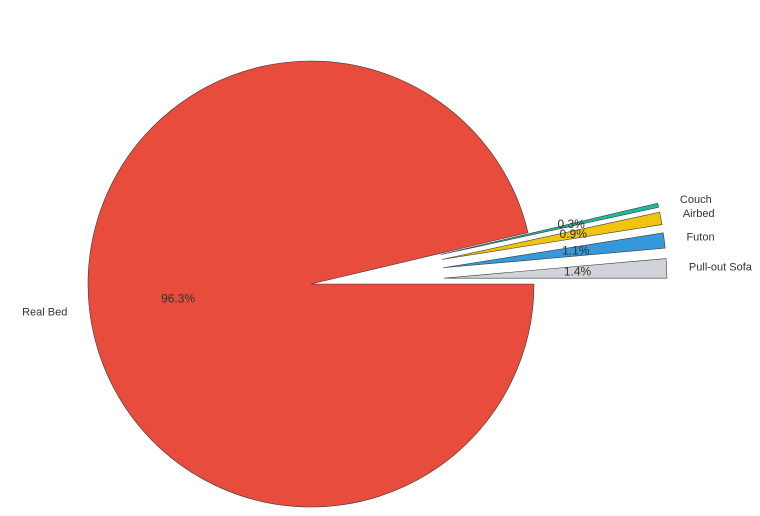  I want to click on category-label-real-bed: Real Bed, so click(44, 312).